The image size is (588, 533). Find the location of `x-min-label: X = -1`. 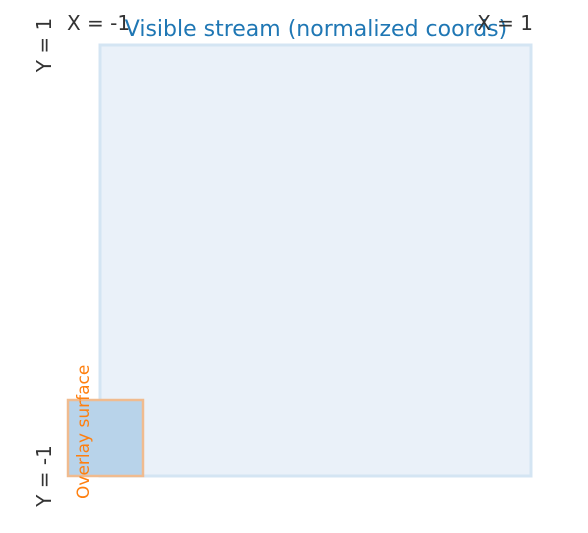

x-min-label: X = -1 is located at coordinates (98, 23).